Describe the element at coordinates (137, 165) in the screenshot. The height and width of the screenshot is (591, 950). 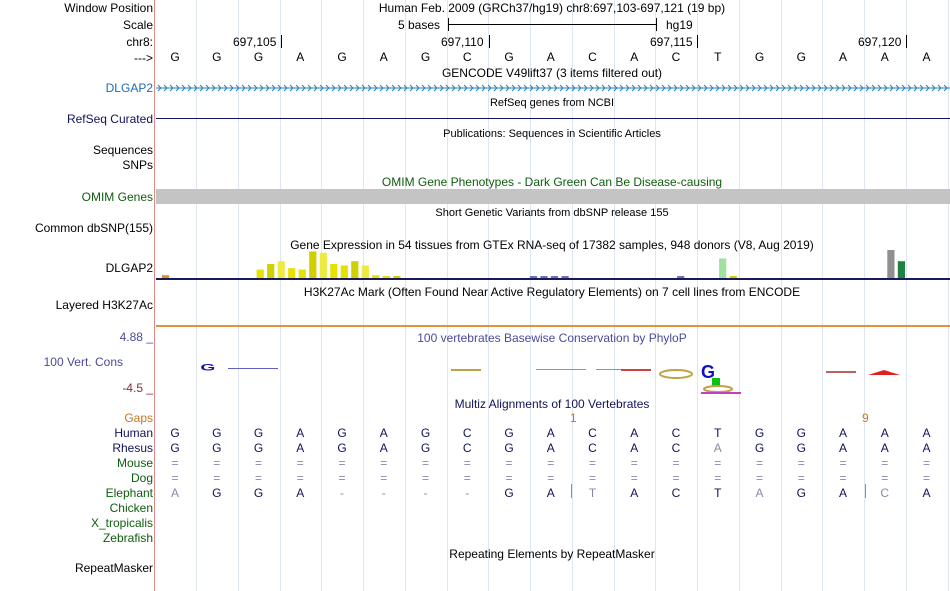
I see `snps-label: SNPs` at that location.